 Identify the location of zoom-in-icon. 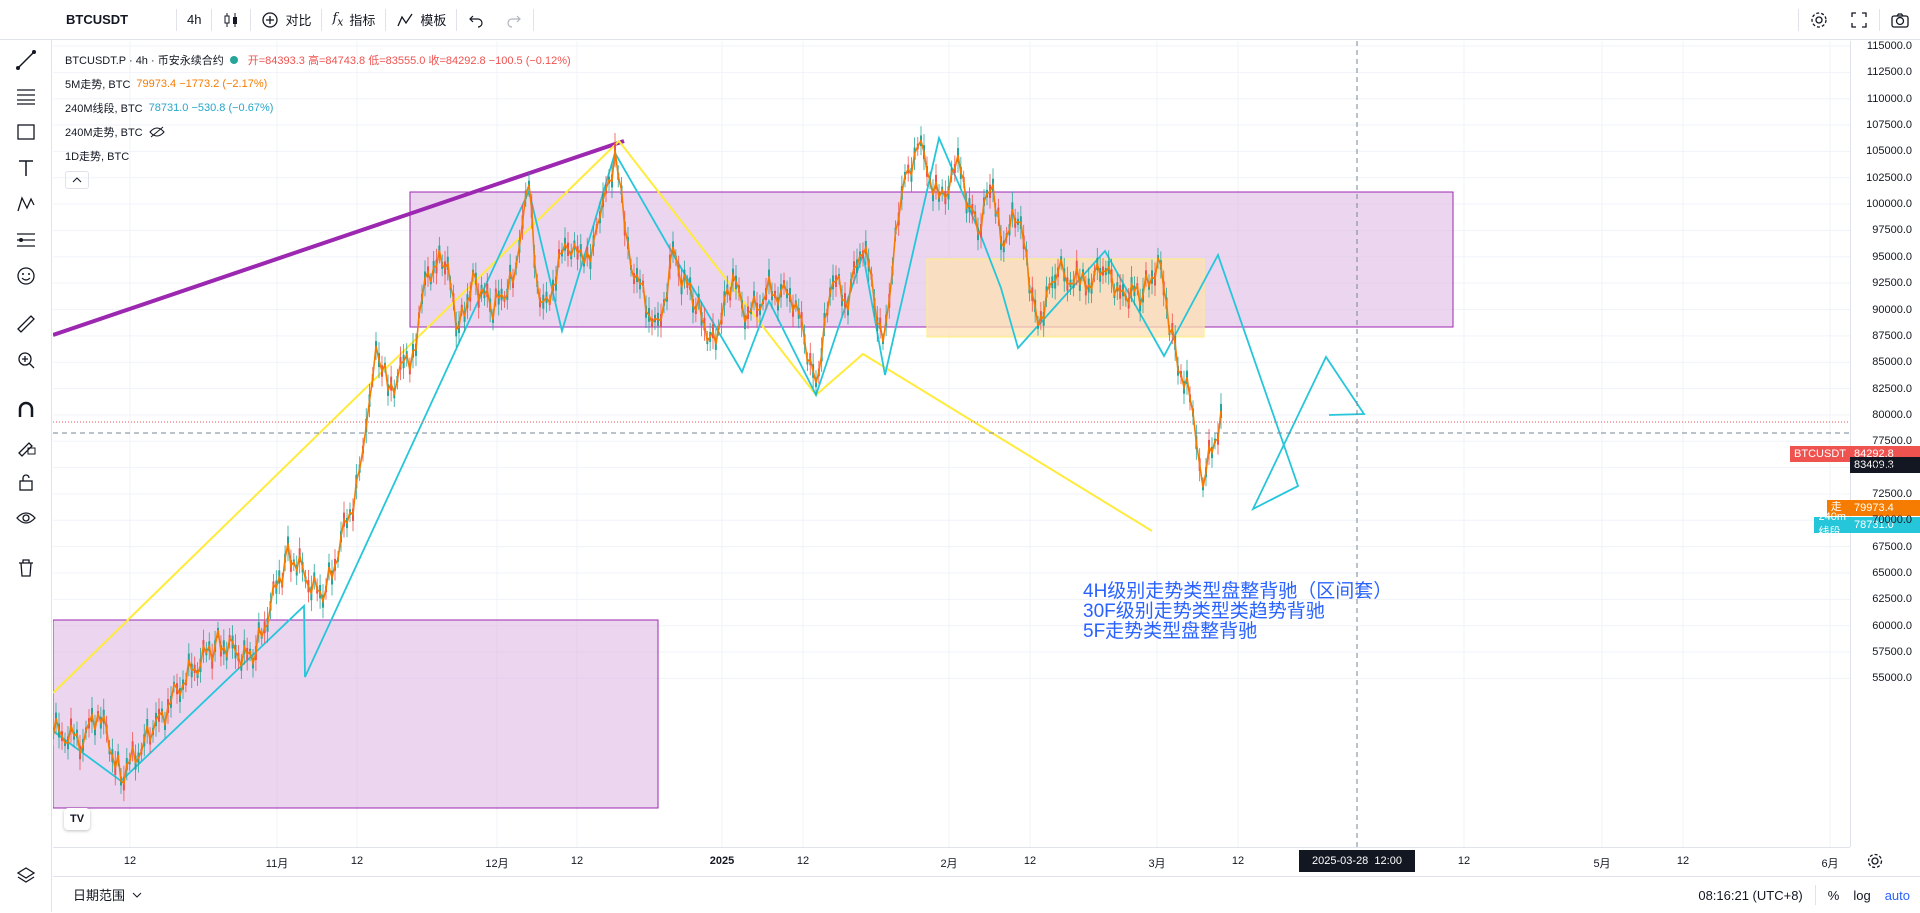
(26, 360).